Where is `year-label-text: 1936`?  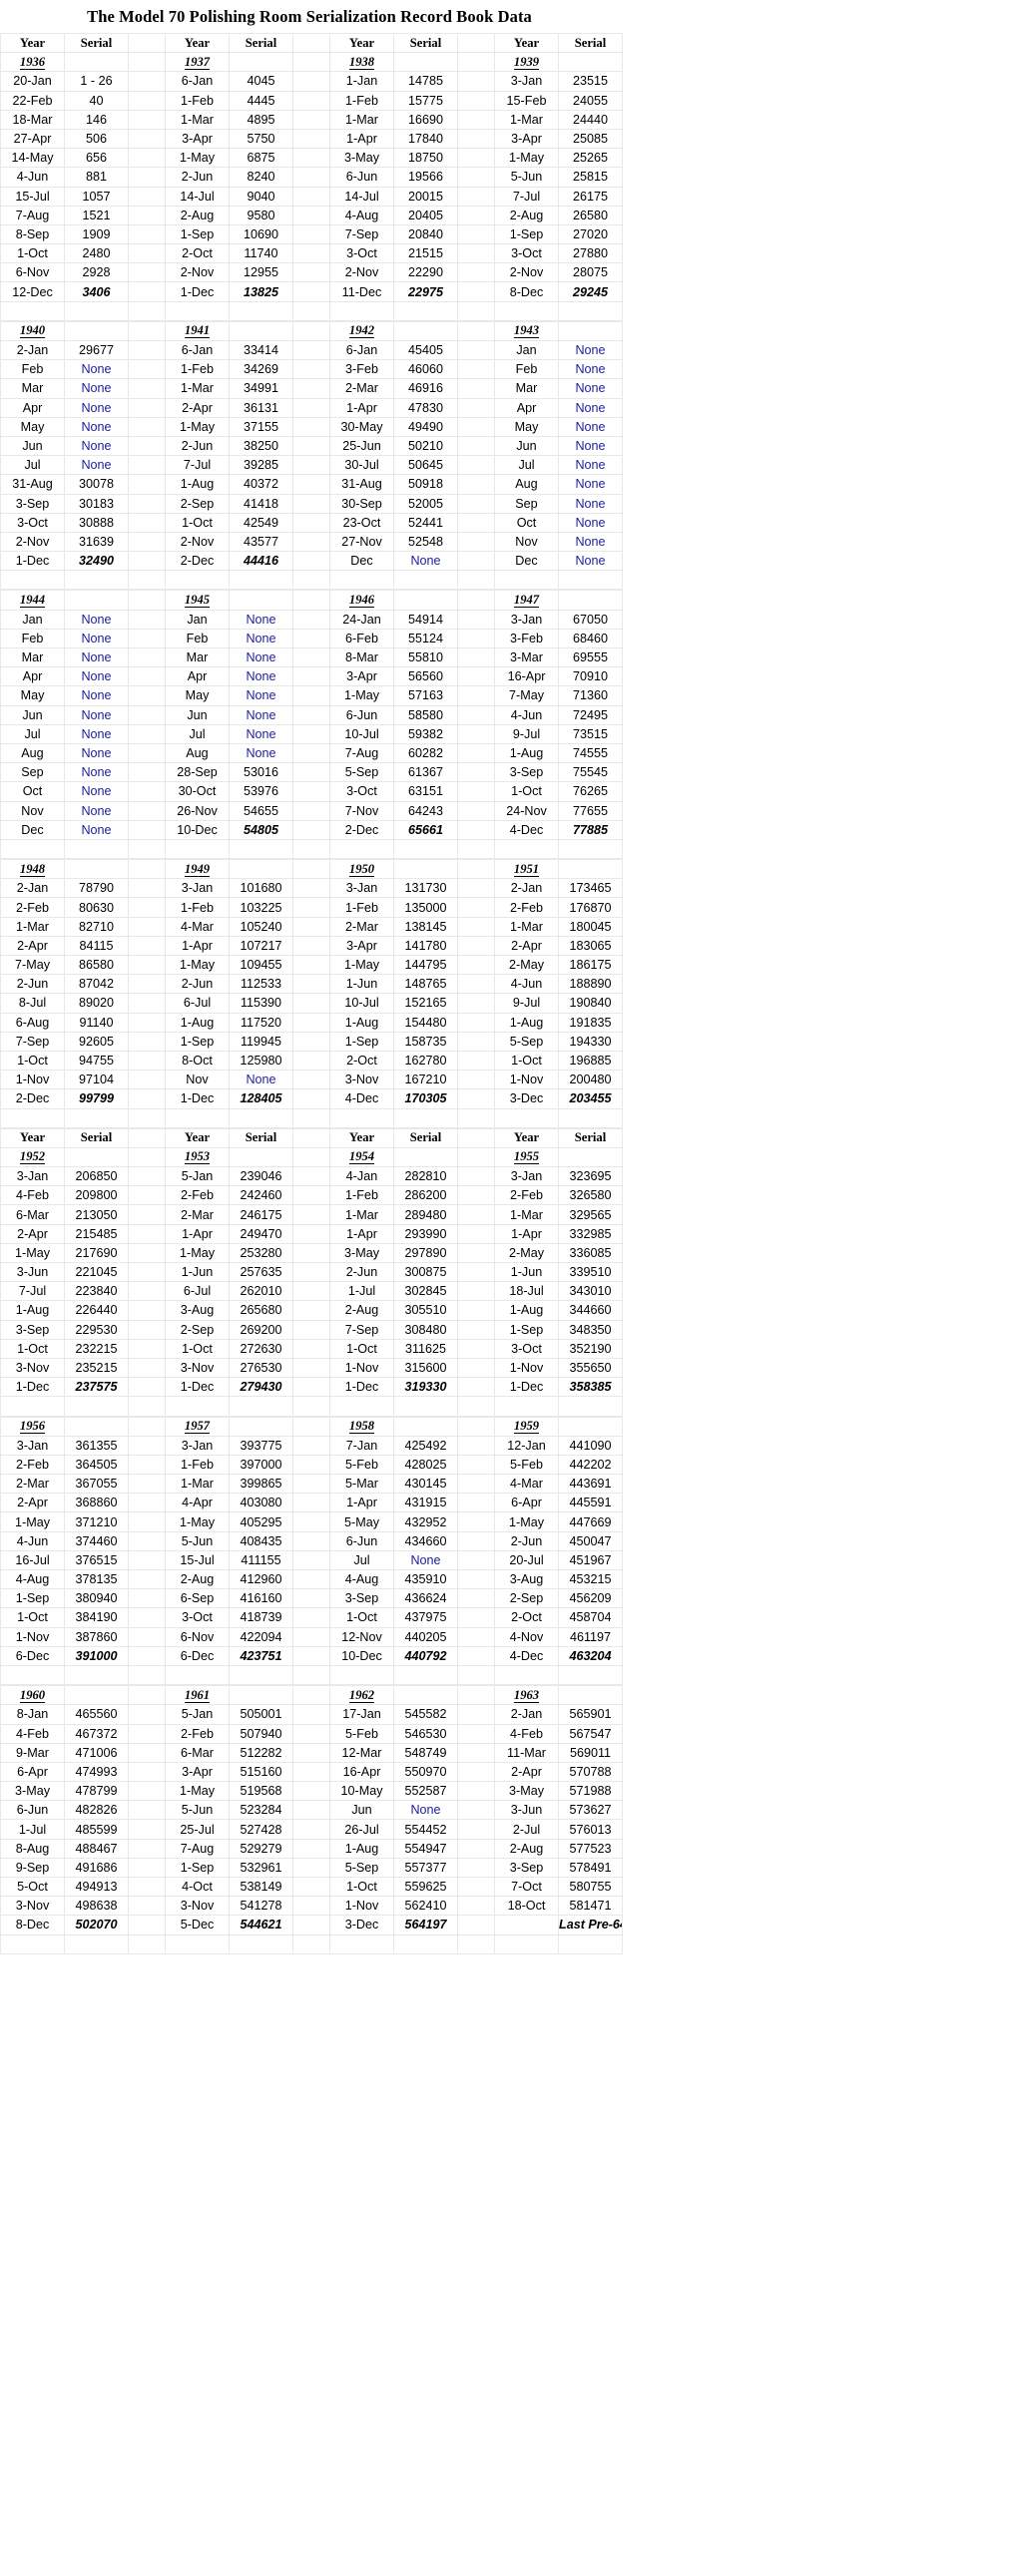 year-label-text: 1936 is located at coordinates (32, 62).